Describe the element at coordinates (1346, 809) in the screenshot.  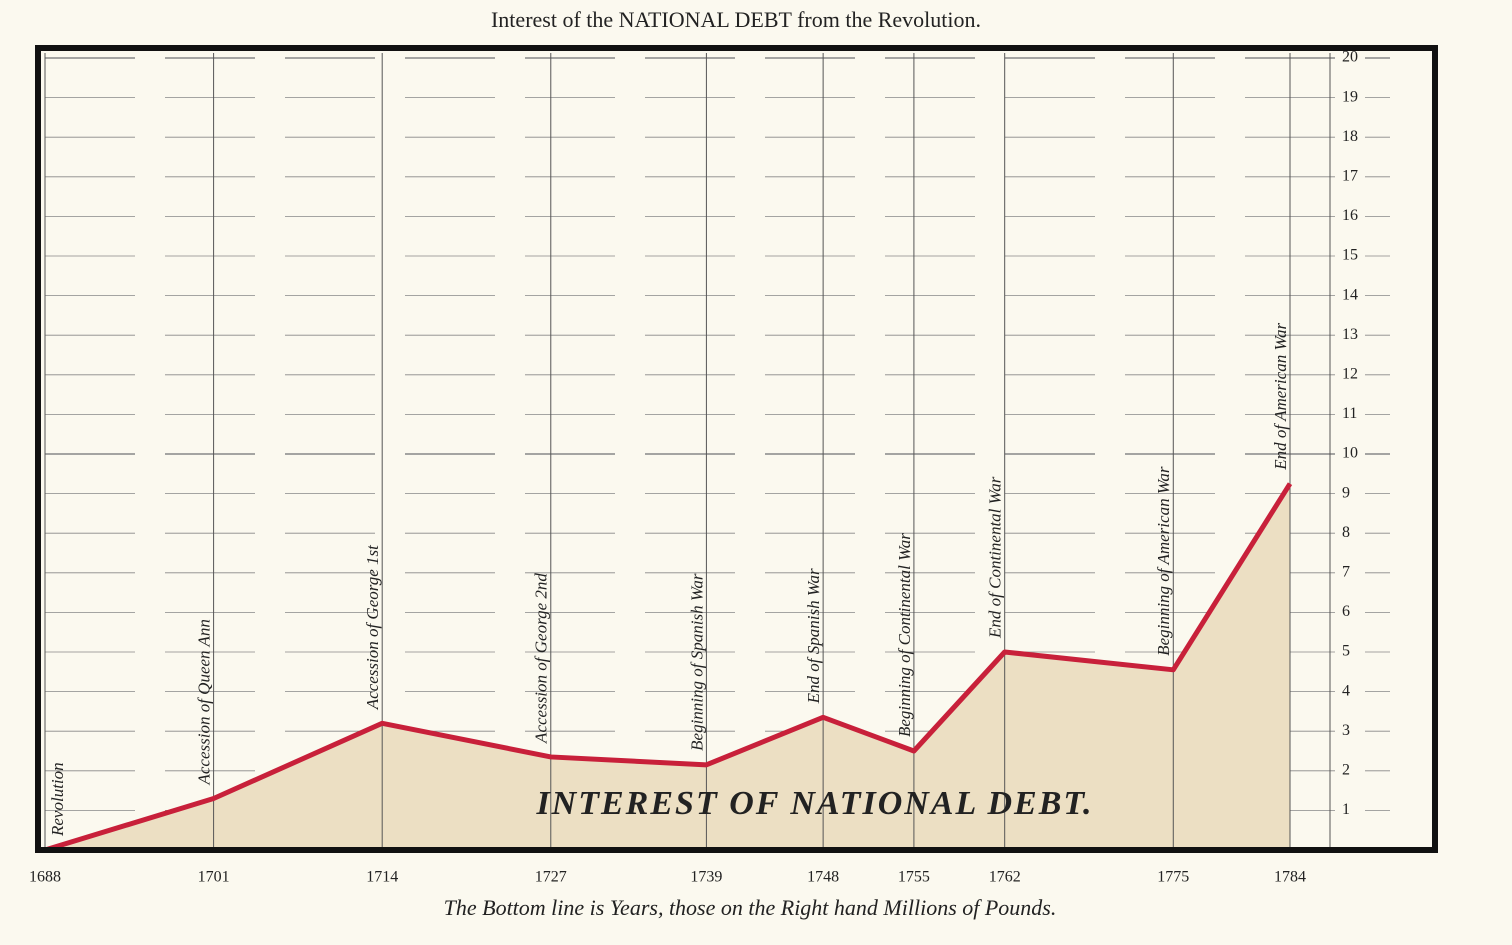
I see `y-tick-label: 1` at that location.